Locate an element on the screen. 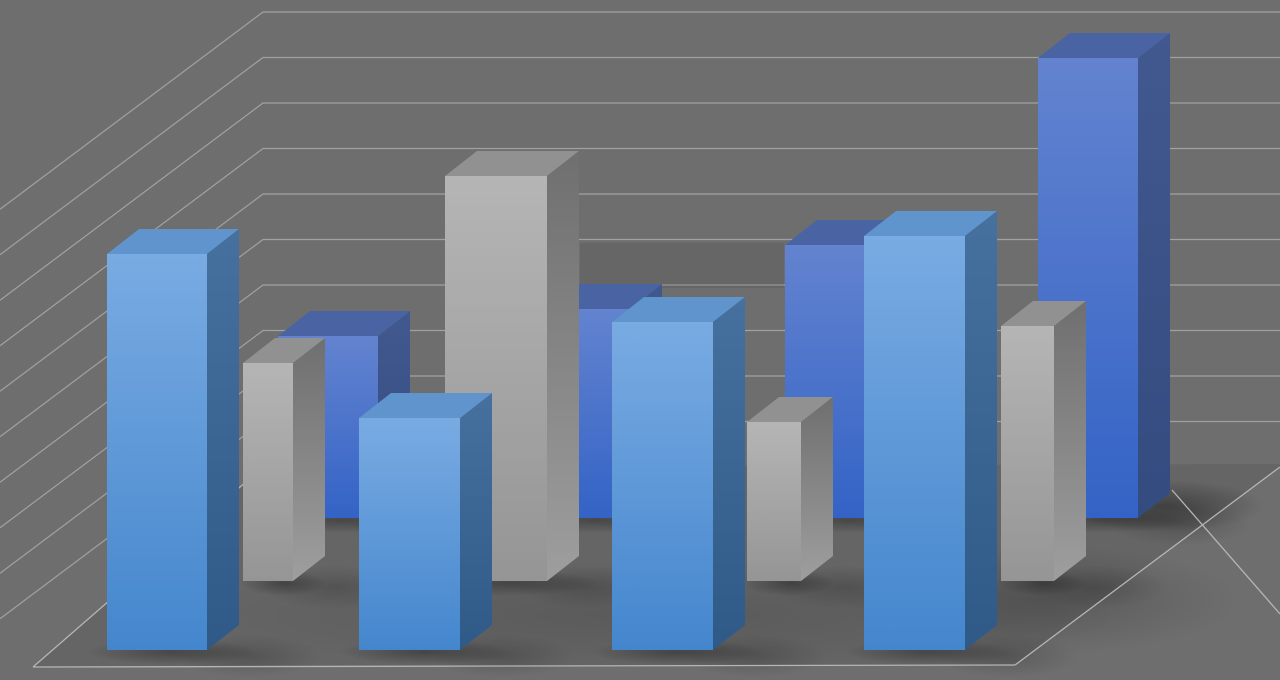 The height and width of the screenshot is (680, 1280). wall-shadow-band is located at coordinates (682, 265).